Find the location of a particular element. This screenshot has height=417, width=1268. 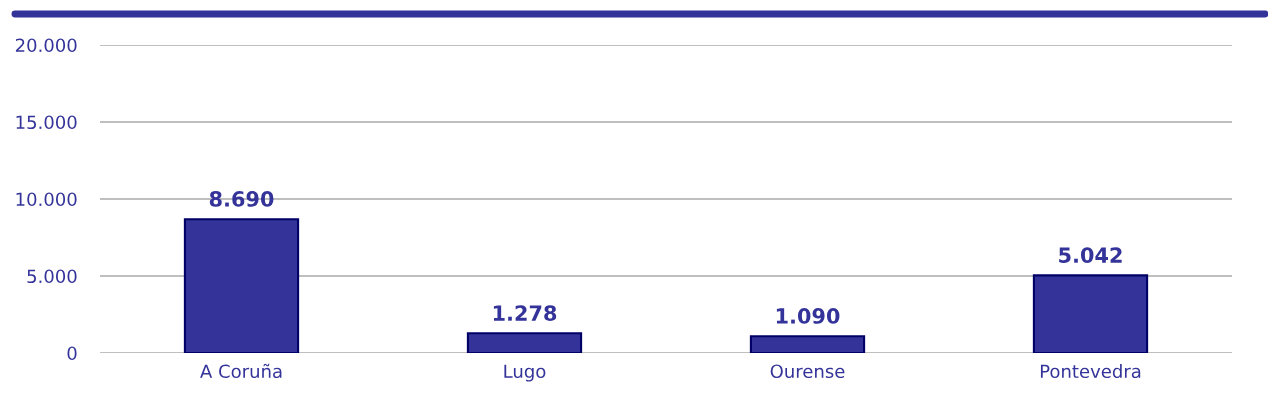

data-label: 8.690 is located at coordinates (241, 199).